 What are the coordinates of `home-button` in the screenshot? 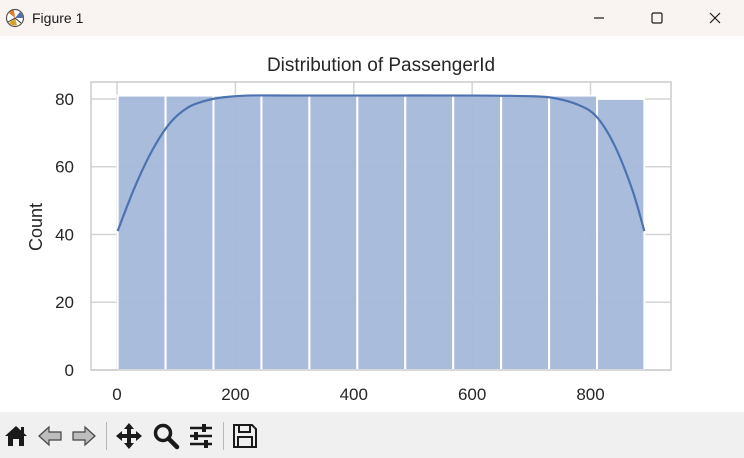 It's located at (16, 436).